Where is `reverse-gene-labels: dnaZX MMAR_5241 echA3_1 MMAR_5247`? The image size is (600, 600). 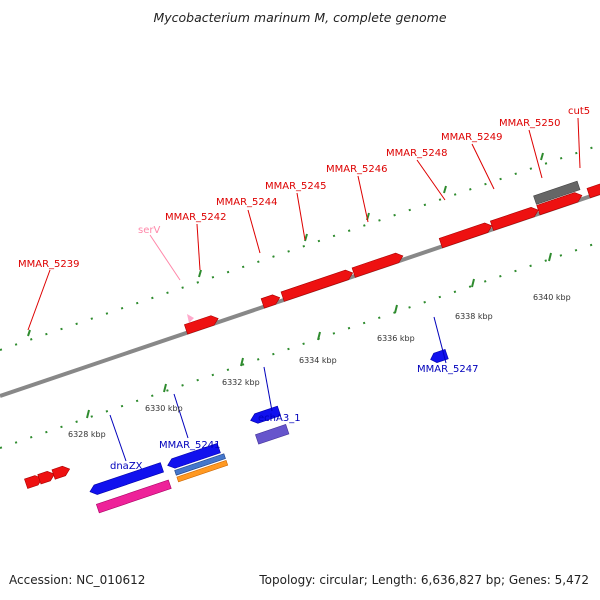
reverse-gene-labels: dnaZX MMAR_5241 echA3_1 MMAR_5247 is located at coordinates (294, 418).